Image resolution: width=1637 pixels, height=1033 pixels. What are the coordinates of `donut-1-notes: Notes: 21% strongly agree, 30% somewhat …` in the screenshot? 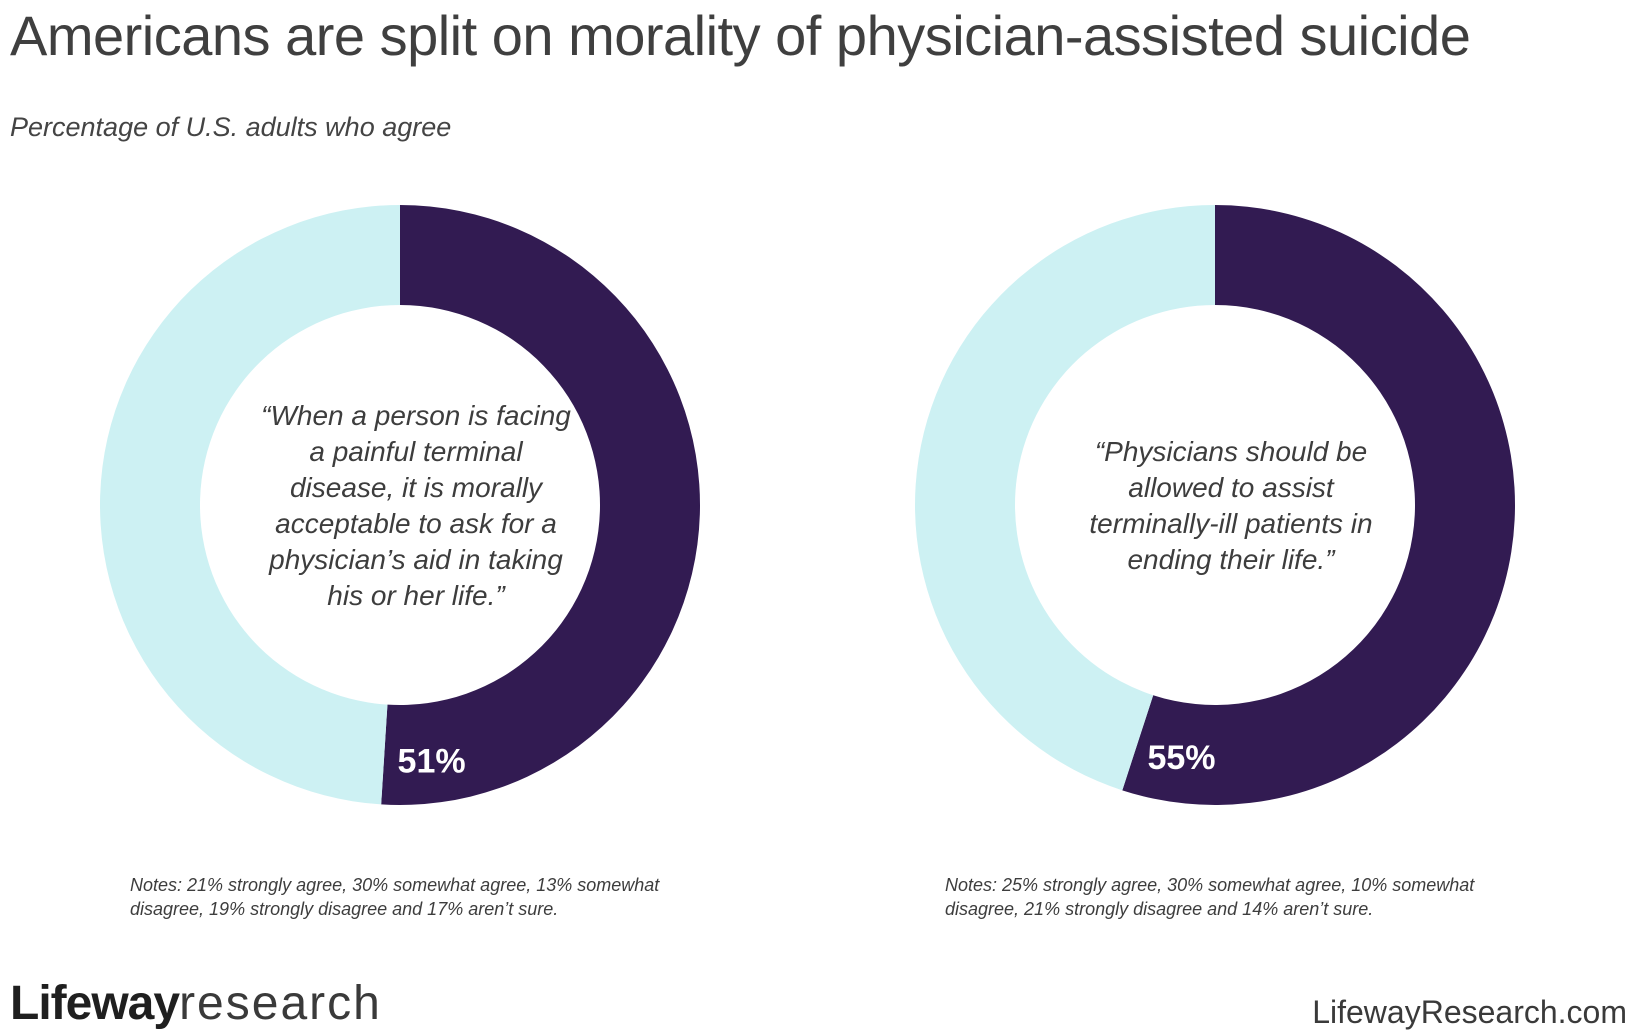 It's located at (395, 897).